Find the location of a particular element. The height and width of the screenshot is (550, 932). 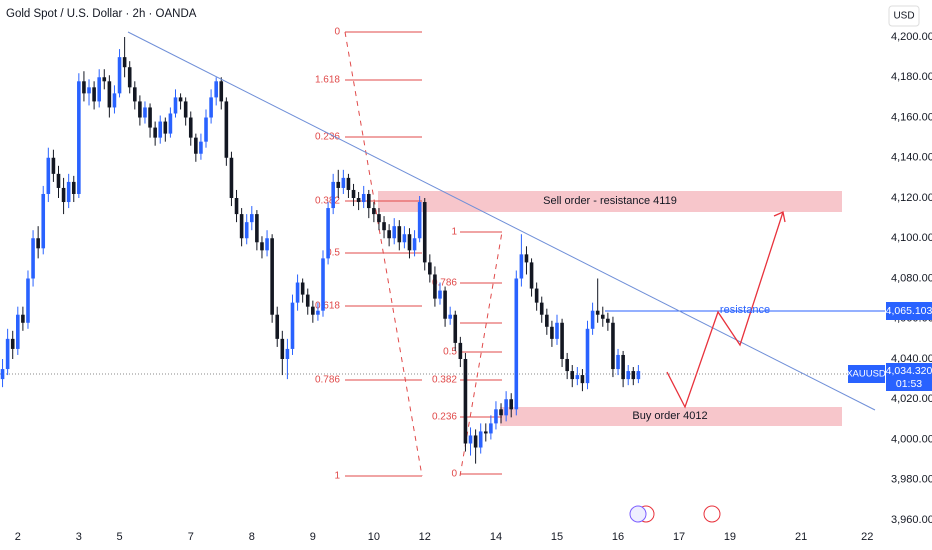

fib-label: 0.236 is located at coordinates (327, 137).